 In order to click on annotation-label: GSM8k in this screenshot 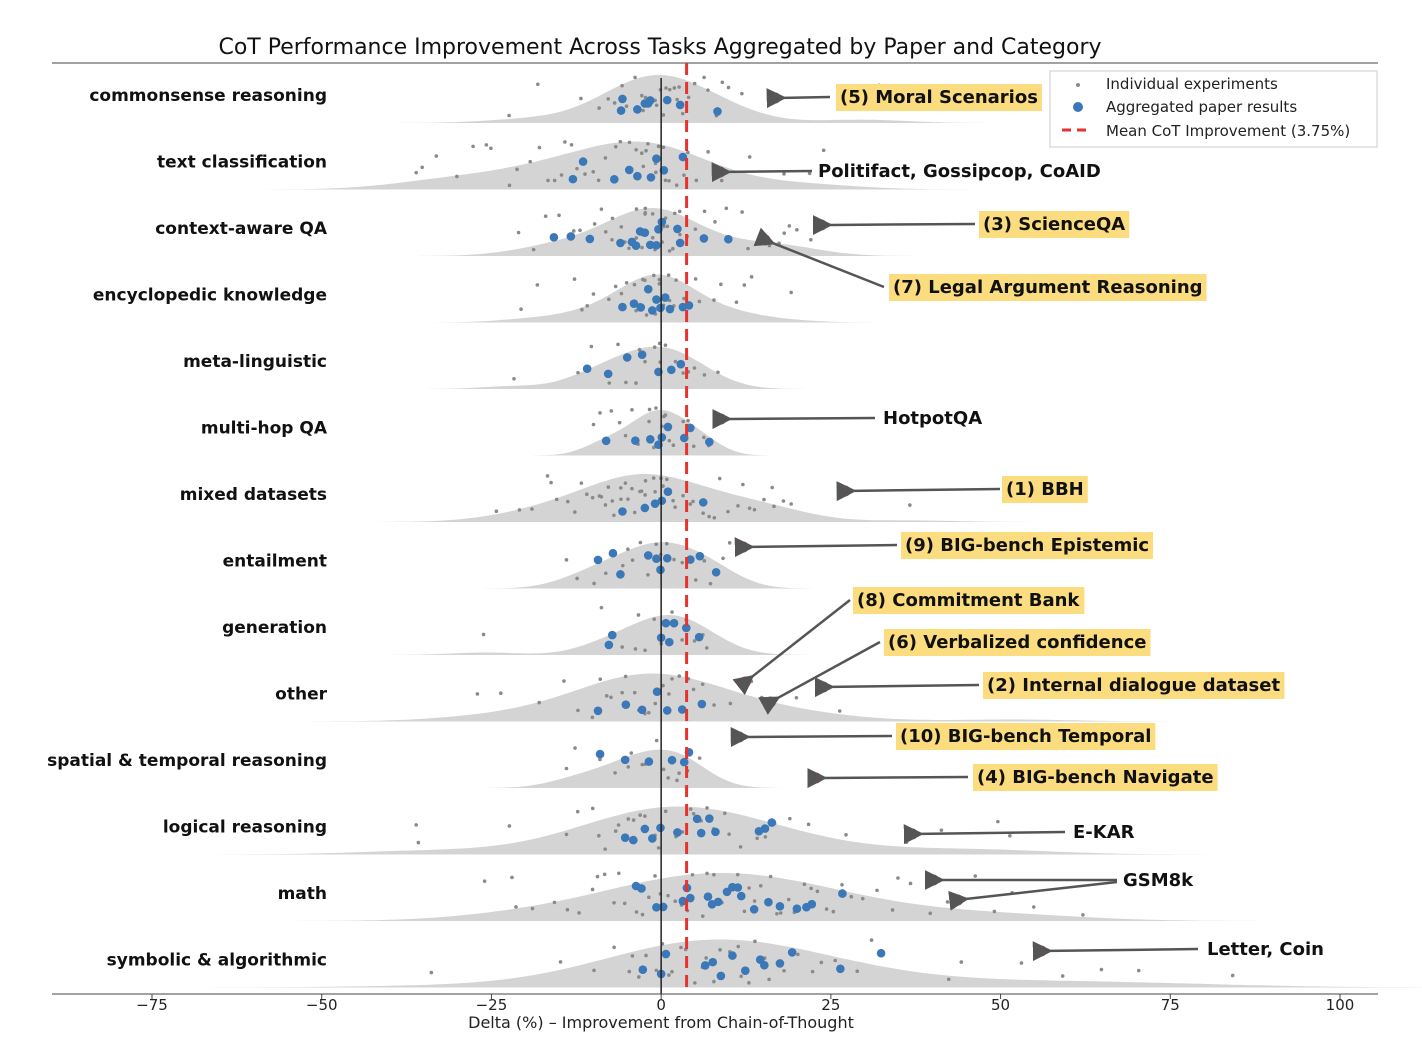, I will do `click(1158, 880)`.